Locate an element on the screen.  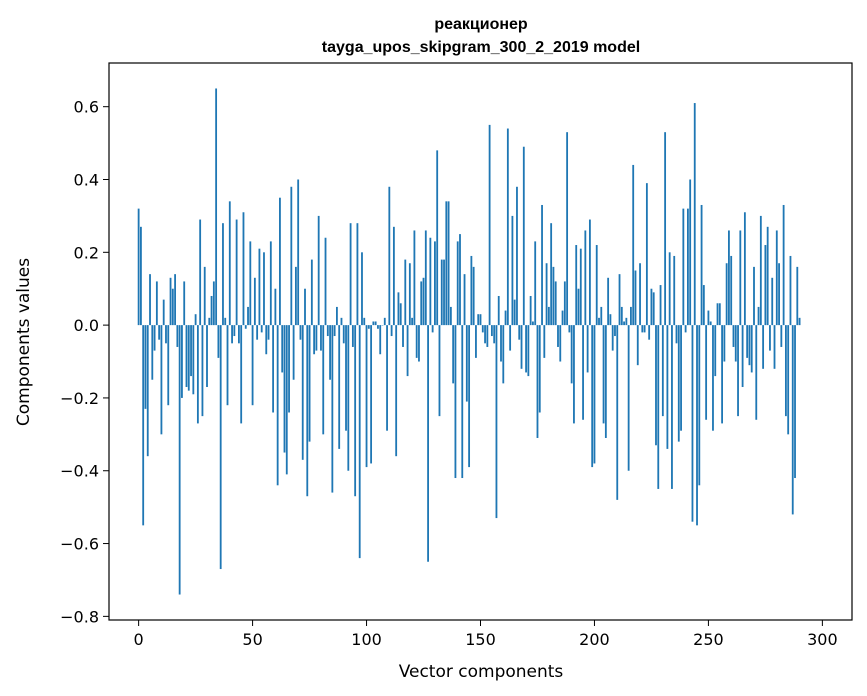
x-tick-label: 250 is located at coordinates (708, 639).